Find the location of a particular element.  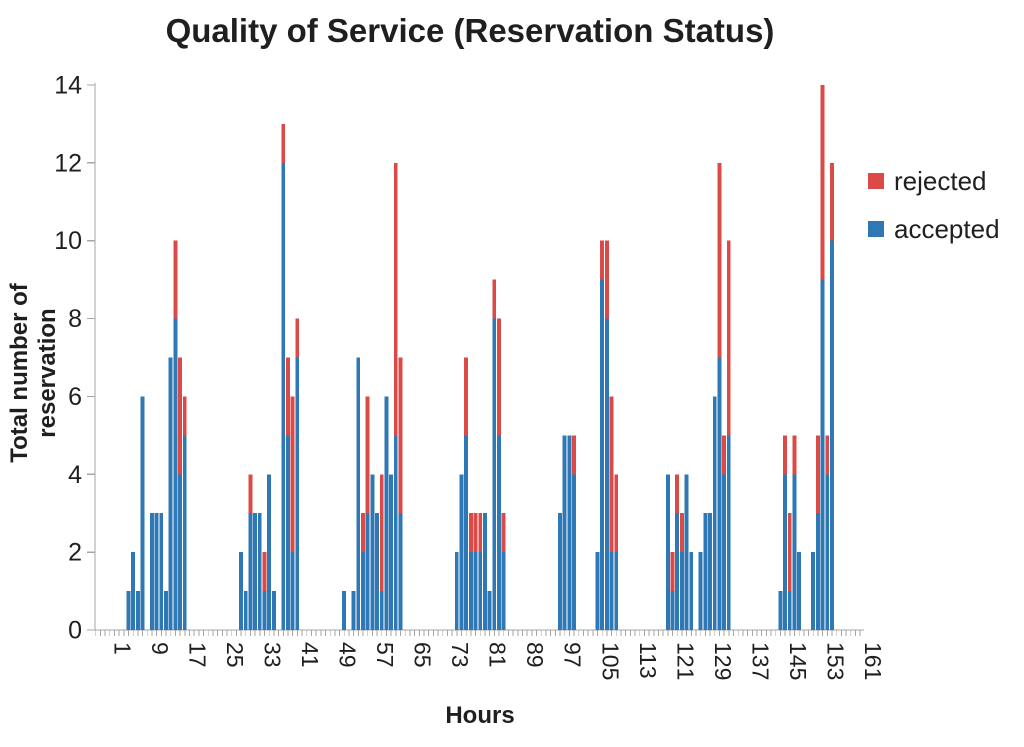

x-tick-label: 129 is located at coordinates (723, 661).